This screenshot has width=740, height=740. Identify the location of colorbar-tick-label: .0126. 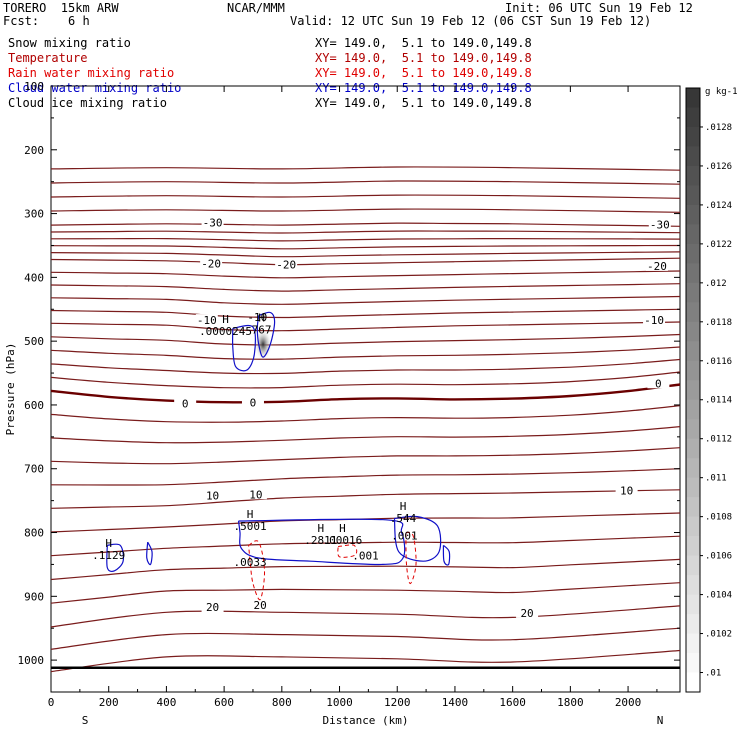
(718, 167).